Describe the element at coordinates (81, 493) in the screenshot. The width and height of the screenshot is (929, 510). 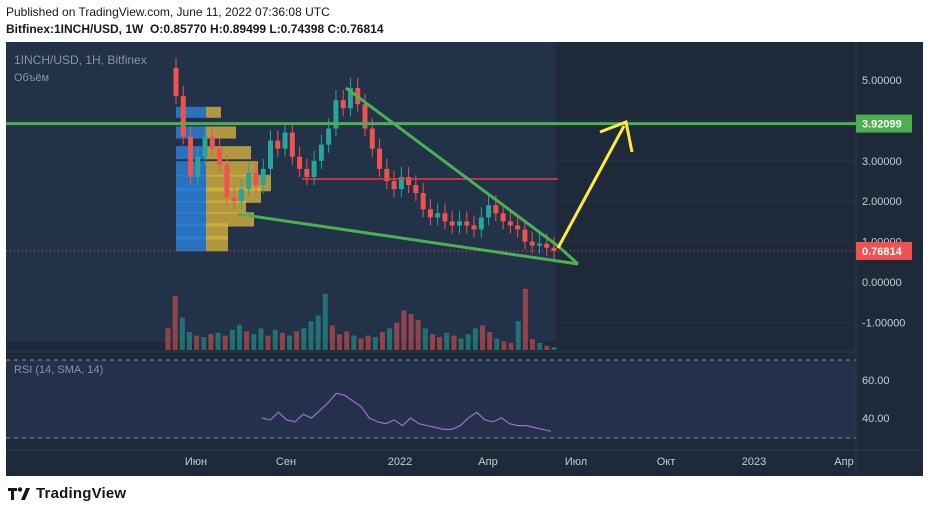
I see `tradingview-wordmark: TradingView` at that location.